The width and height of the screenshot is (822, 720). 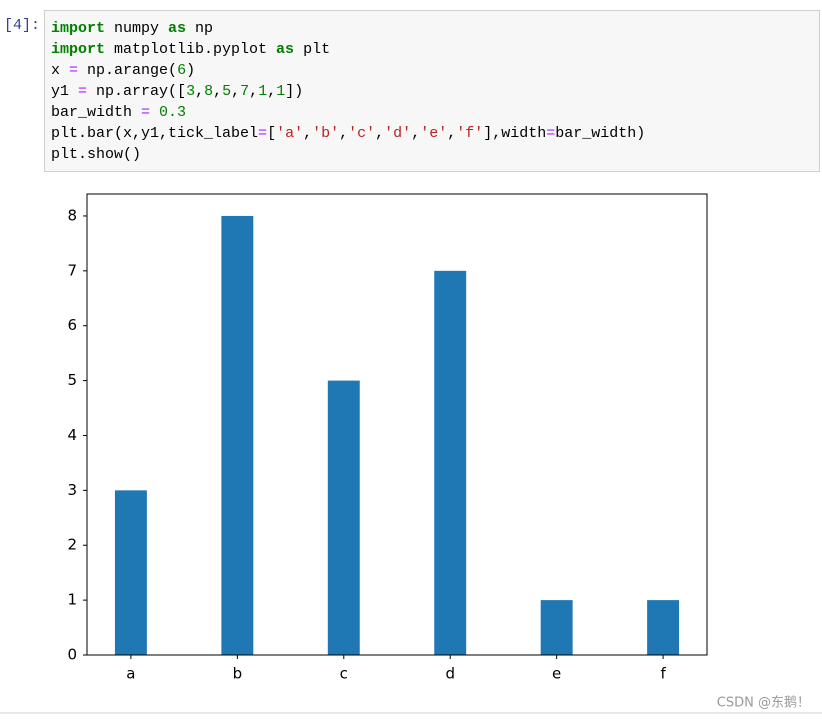 I want to click on code-line: plt.show(), so click(x=348, y=154).